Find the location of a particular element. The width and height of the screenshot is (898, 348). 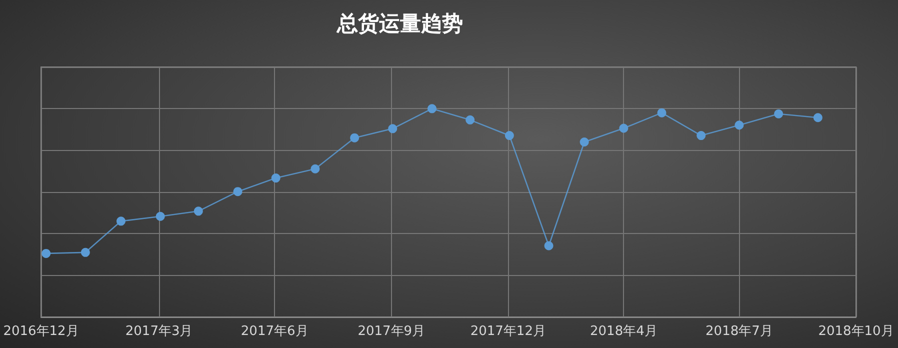

x-tick-label: 2017年6月 is located at coordinates (274, 331).